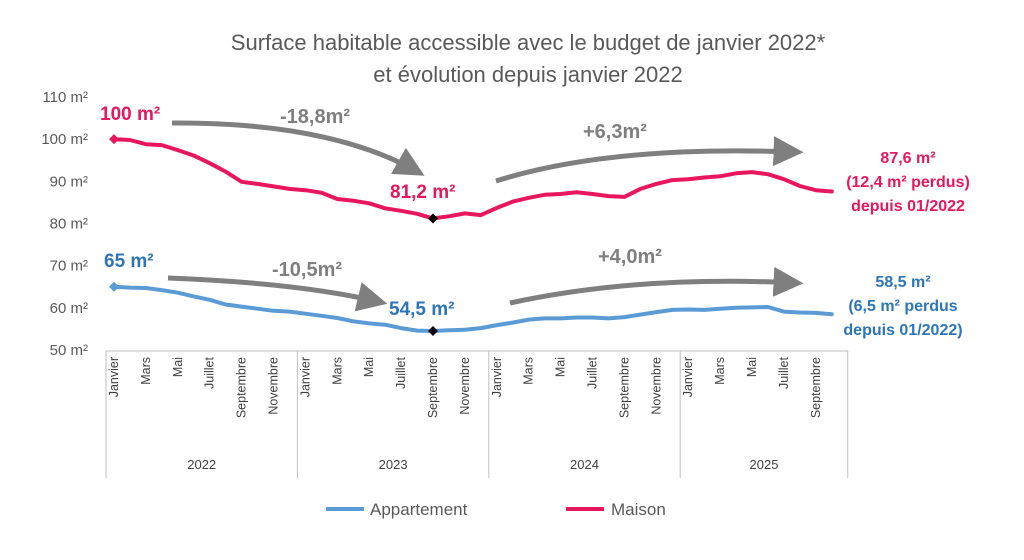 The width and height of the screenshot is (1024, 560). What do you see at coordinates (649, 160) in the screenshot?
I see `maison-rise-arrow` at bounding box center [649, 160].